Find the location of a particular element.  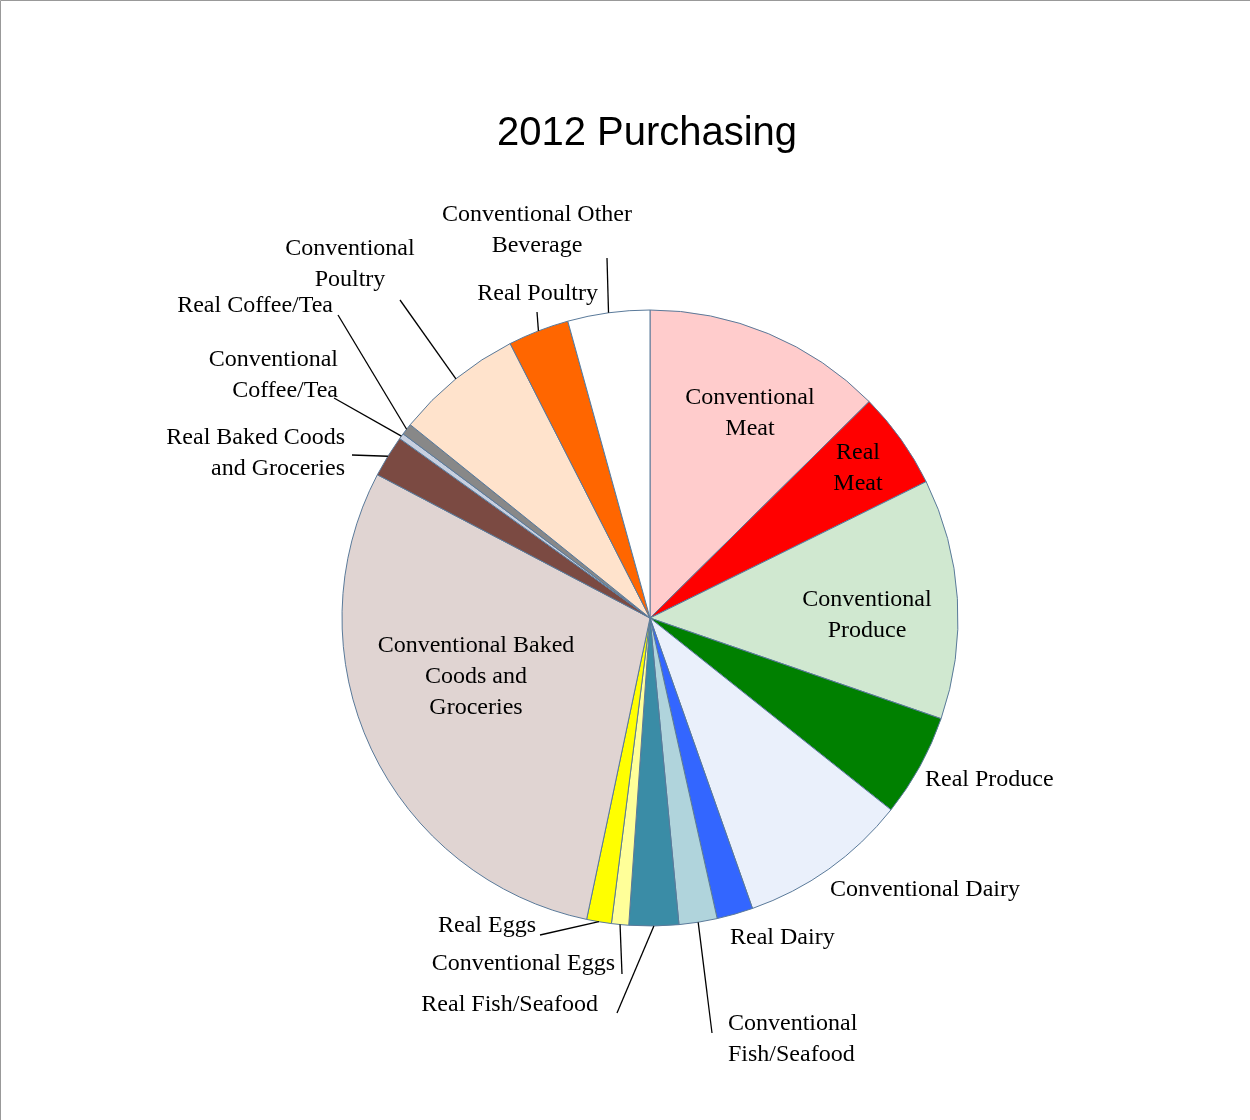

slice-label: Conventional Other Beverage is located at coordinates (537, 228).